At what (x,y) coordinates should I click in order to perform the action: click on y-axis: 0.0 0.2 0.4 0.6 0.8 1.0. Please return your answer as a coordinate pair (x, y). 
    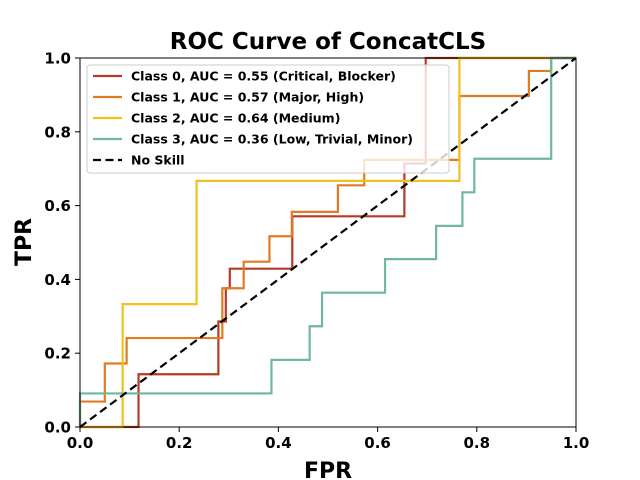
    Looking at the image, I should click on (62, 243).